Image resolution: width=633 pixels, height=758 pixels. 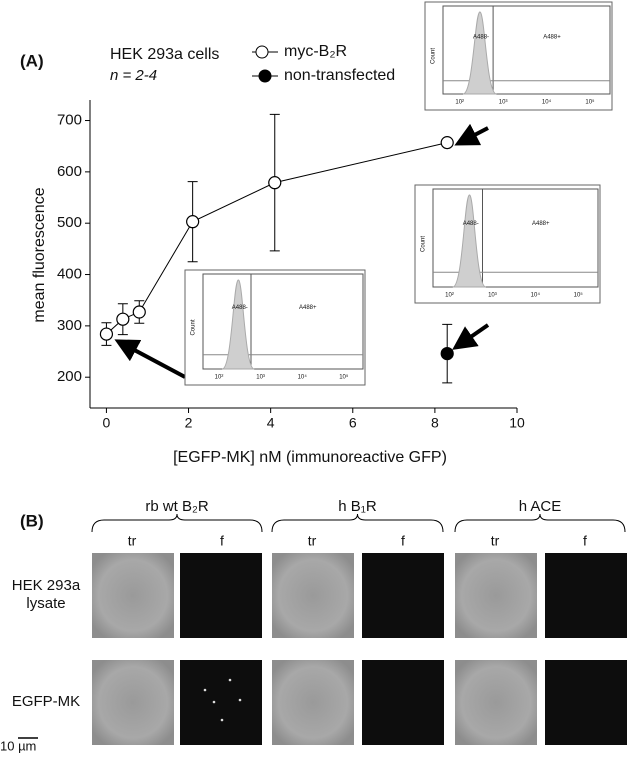 I want to click on annotation: n = 2-4, so click(x=133, y=75).